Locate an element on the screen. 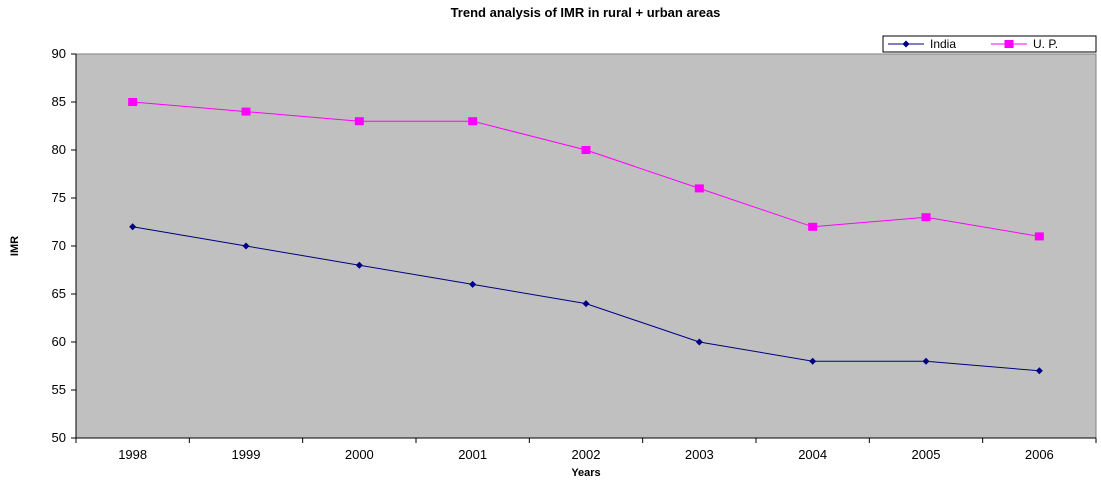 The image size is (1101, 485). x-tick-label: 1999 is located at coordinates (246, 454).